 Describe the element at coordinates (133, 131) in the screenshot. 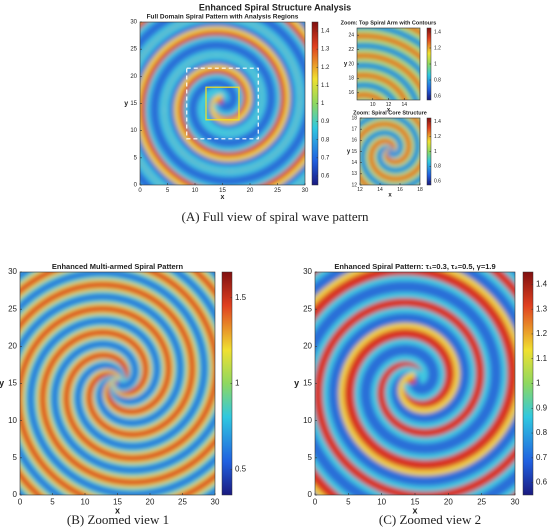

I see `y-tick-label: 10` at that location.